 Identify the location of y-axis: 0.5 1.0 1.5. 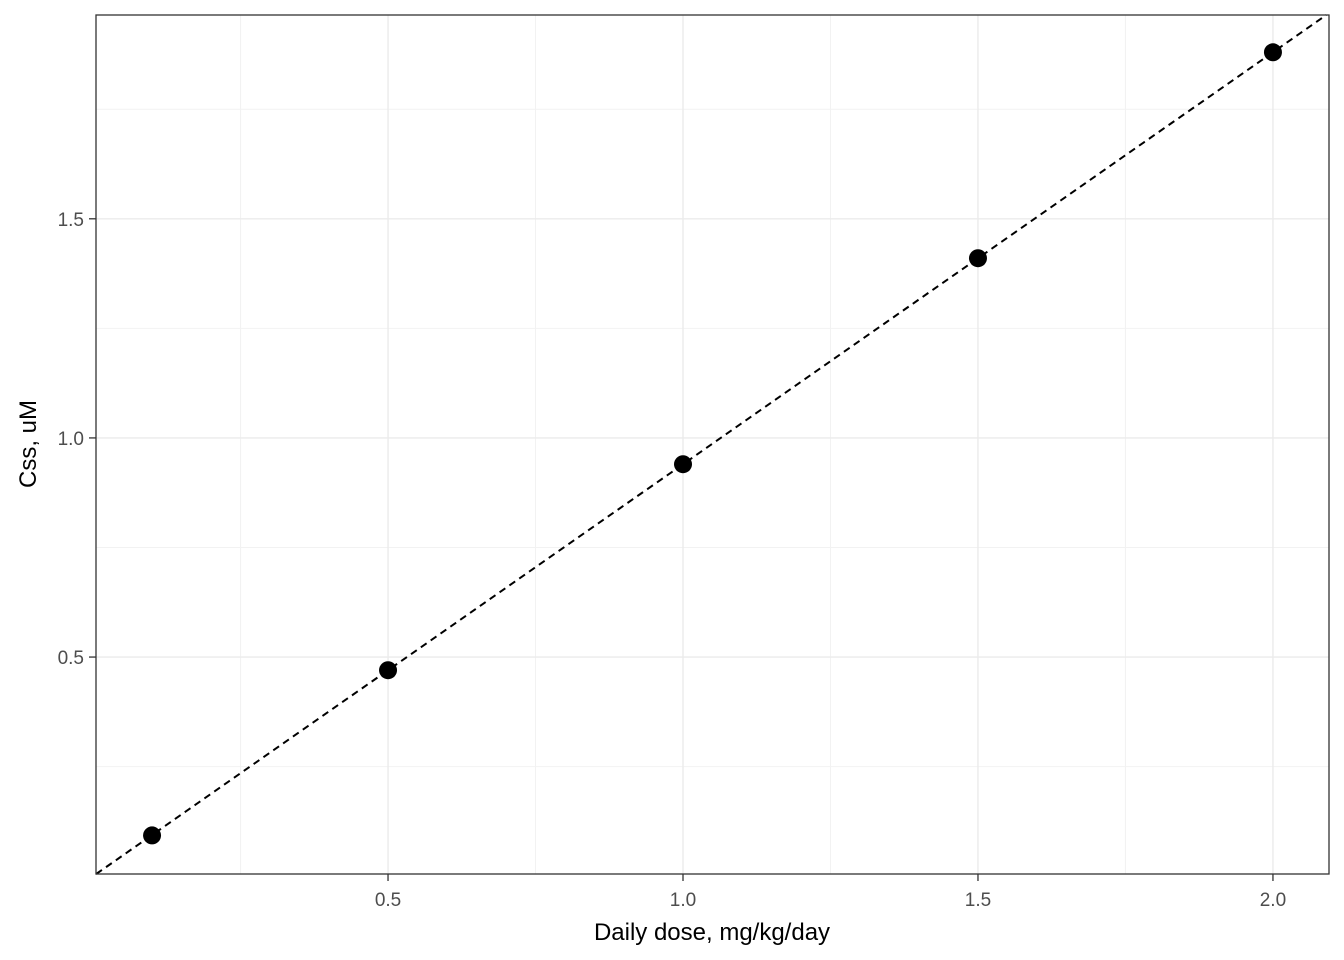
(77, 439).